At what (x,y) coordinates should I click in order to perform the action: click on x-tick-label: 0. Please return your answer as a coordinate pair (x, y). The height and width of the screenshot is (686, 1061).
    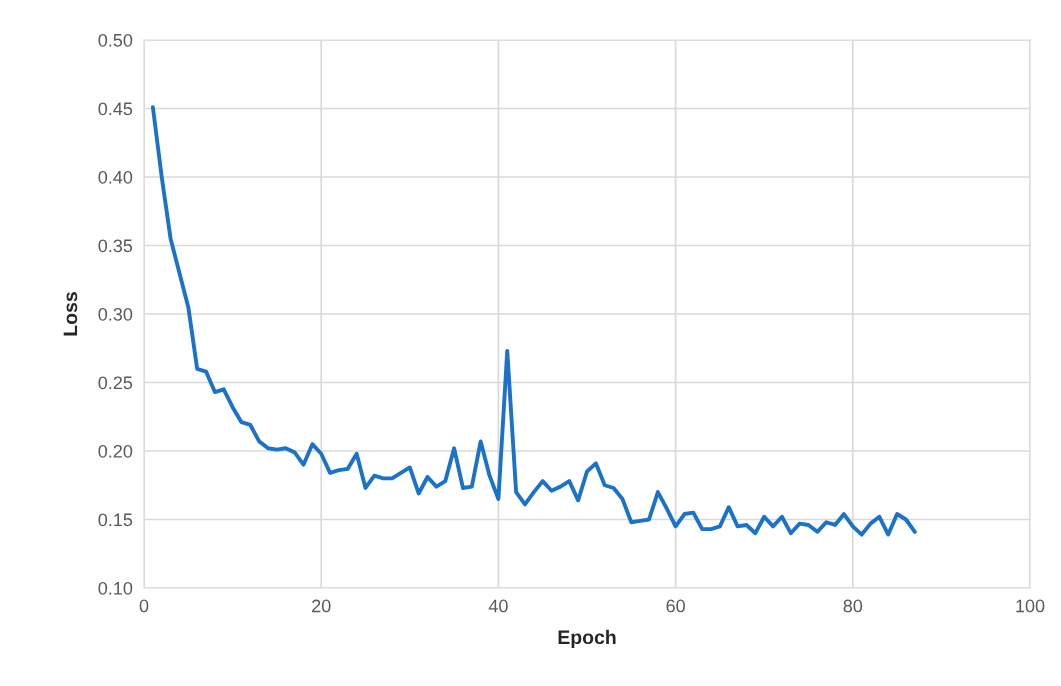
    Looking at the image, I should click on (144, 606).